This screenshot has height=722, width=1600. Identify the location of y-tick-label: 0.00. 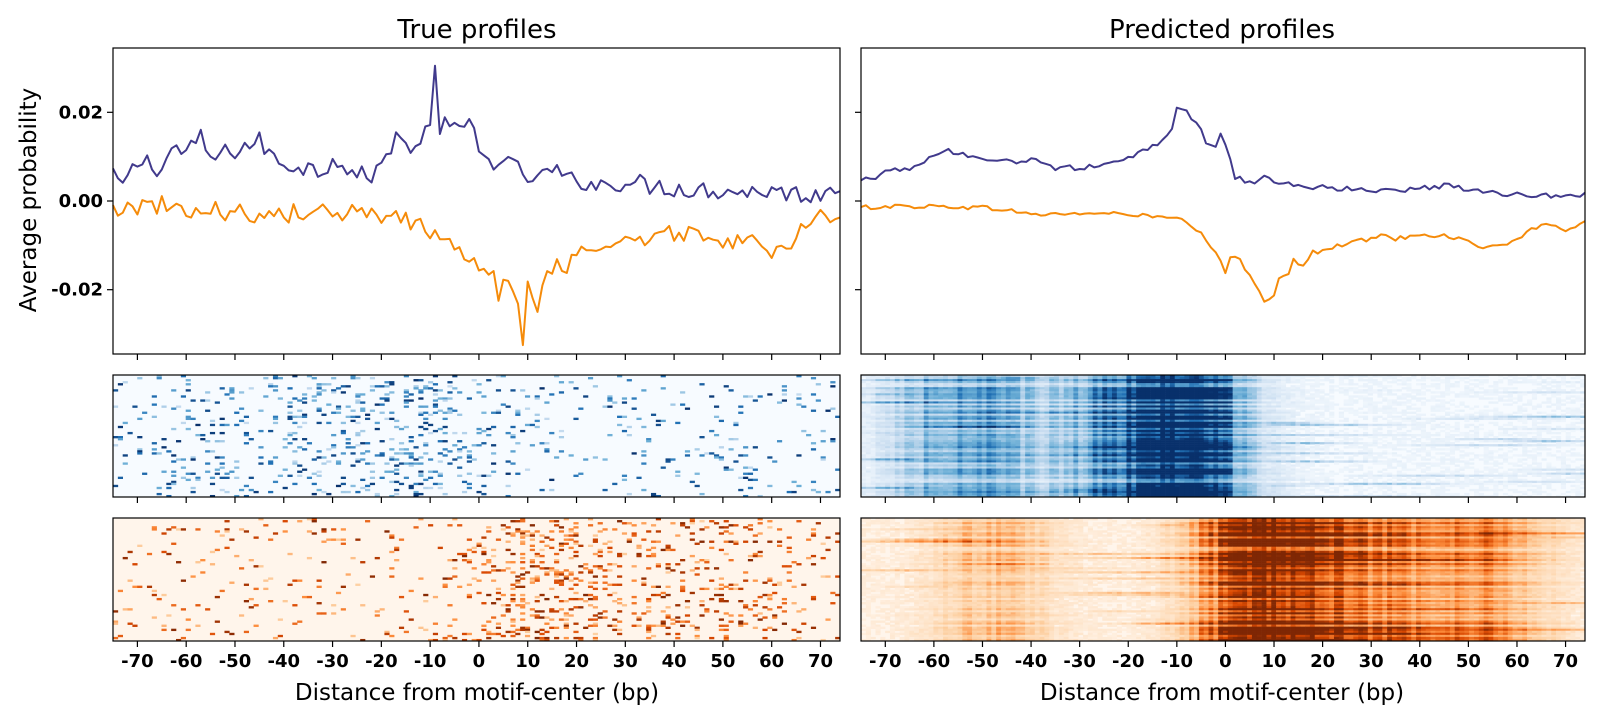
(81, 201).